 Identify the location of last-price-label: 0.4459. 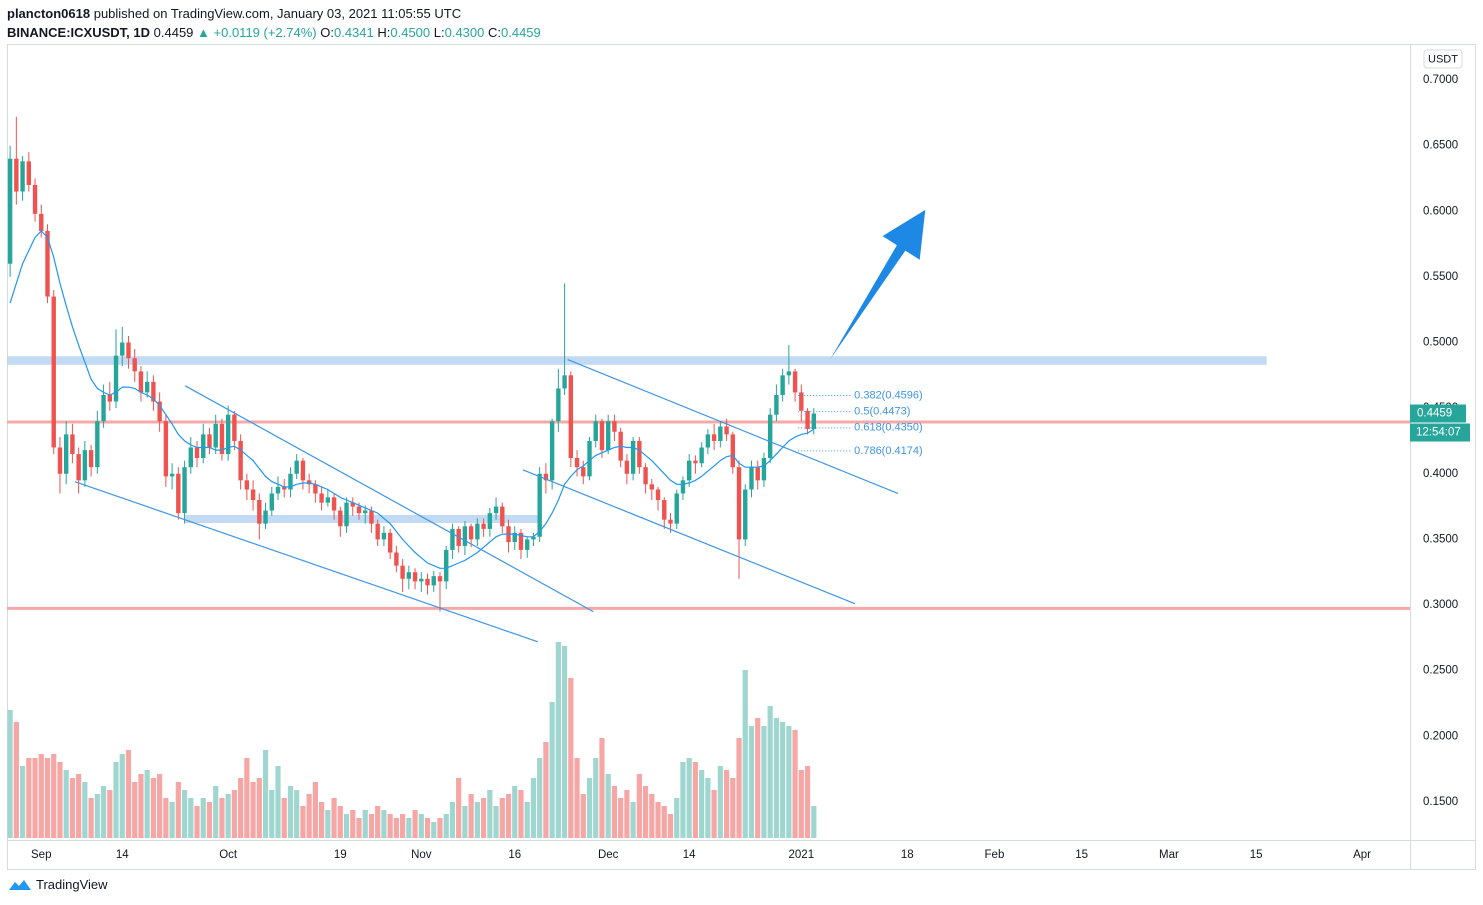
(1434, 414).